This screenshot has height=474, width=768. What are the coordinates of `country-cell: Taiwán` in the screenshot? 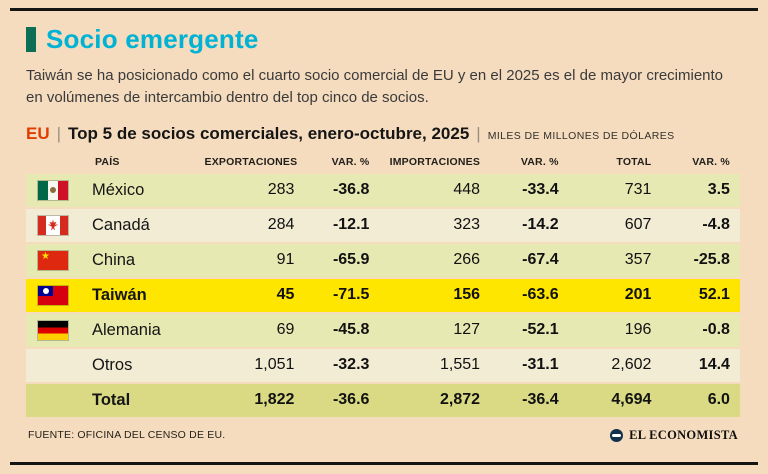 It's located at (115, 295).